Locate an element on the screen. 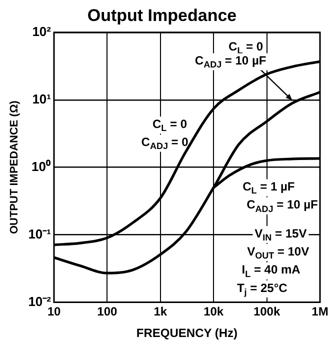 The width and height of the screenshot is (334, 347). x-tick-label: 10k is located at coordinates (214, 311).